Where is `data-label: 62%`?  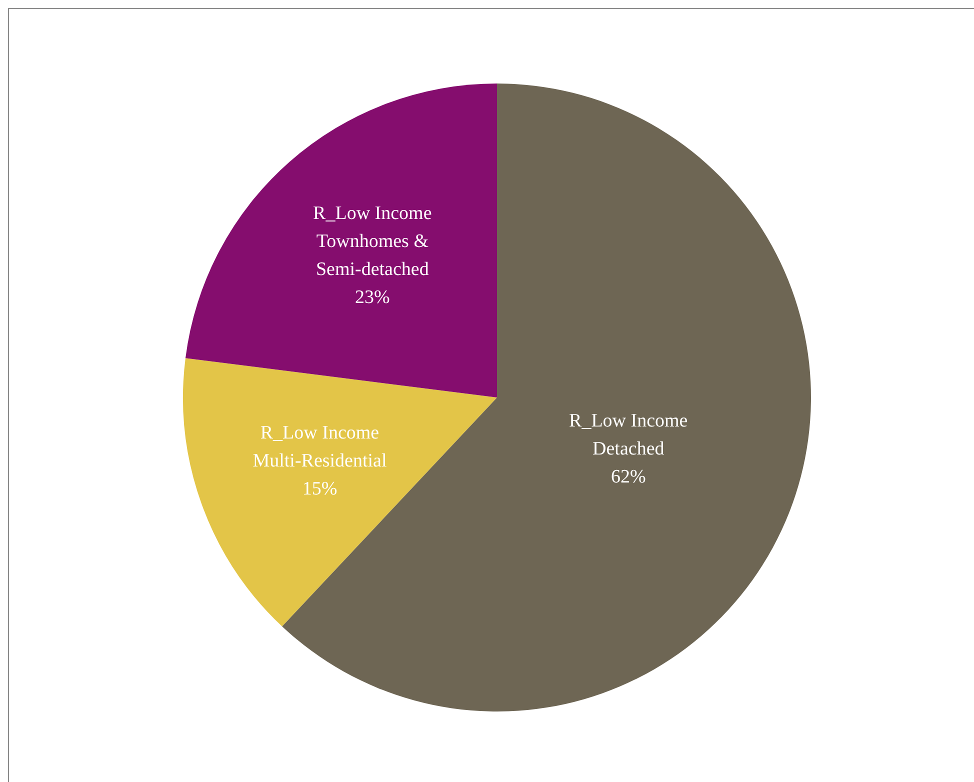 data-label: 62% is located at coordinates (628, 477).